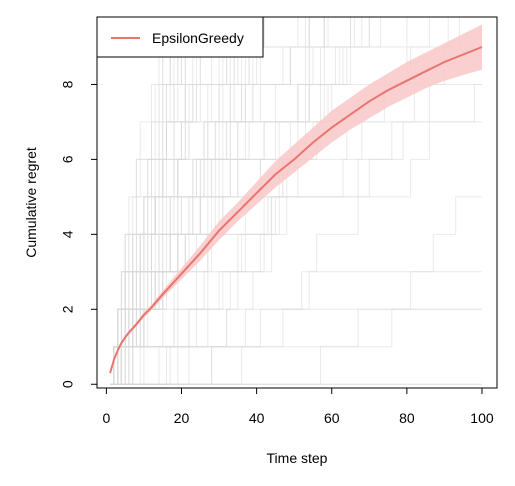 This screenshot has height=486, width=515. Describe the element at coordinates (407, 418) in the screenshot. I see `x-tick-label: 80` at that location.